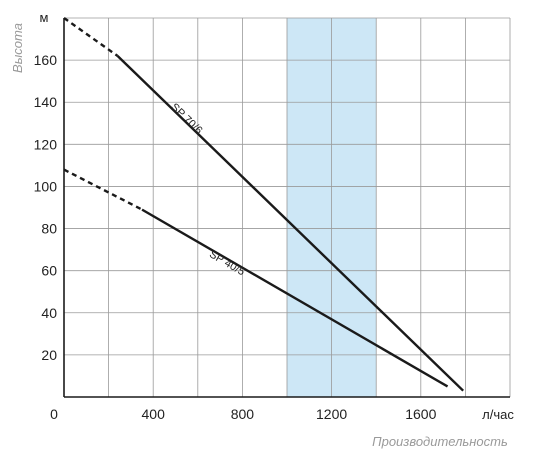  Describe the element at coordinates (54, 414) in the screenshot. I see `x-tick-label: 0` at that location.